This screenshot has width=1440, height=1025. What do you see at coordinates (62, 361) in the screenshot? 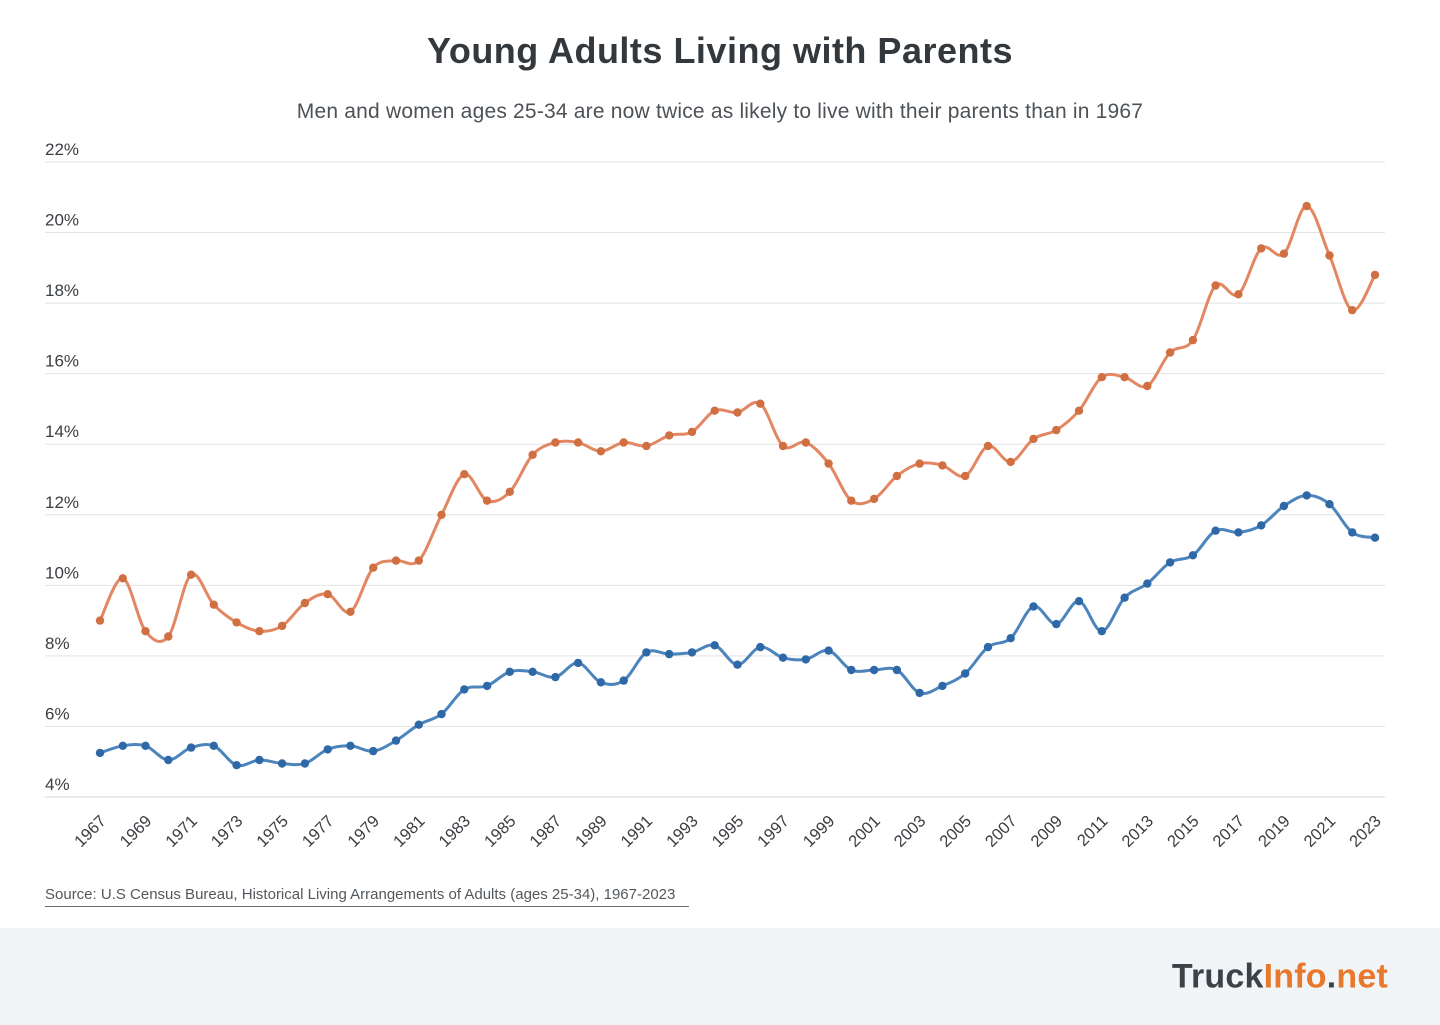
I see `y-tick-label: 16%` at bounding box center [62, 361].